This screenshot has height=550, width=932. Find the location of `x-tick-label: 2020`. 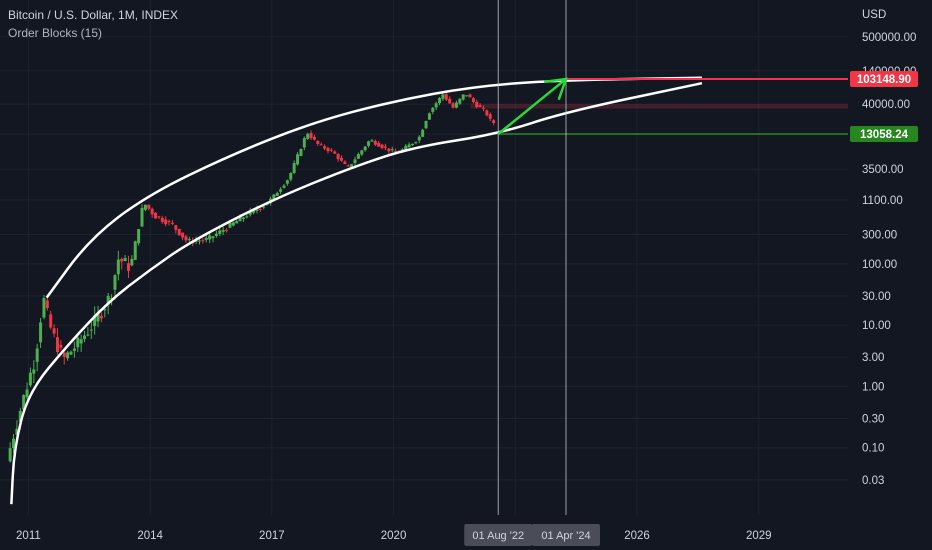

x-tick-label: 2020 is located at coordinates (394, 536).